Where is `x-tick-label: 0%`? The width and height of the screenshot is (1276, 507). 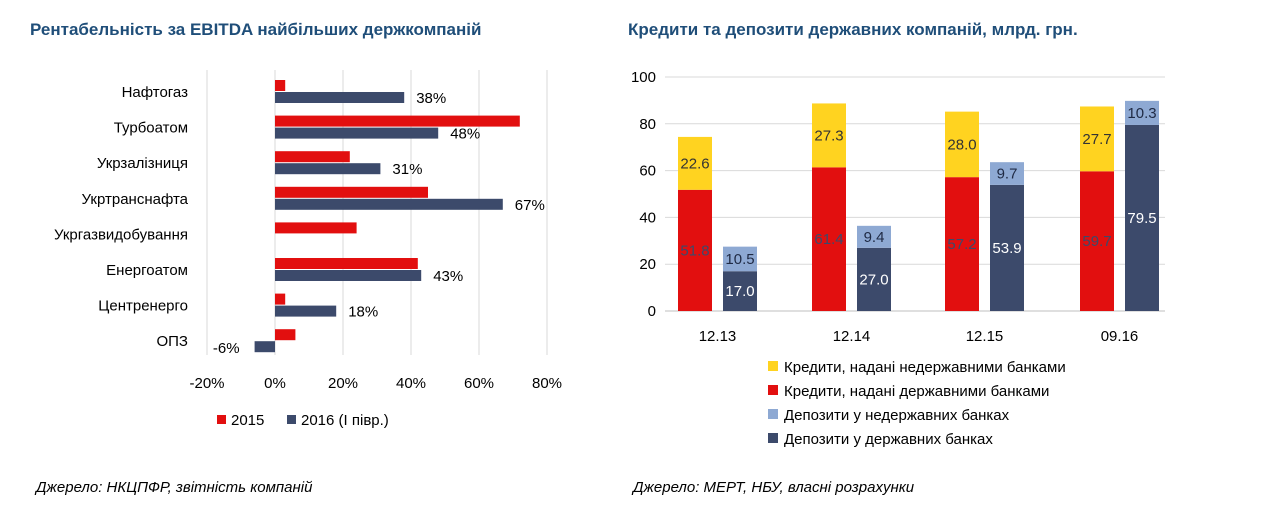
x-tick-label: 0% is located at coordinates (275, 383).